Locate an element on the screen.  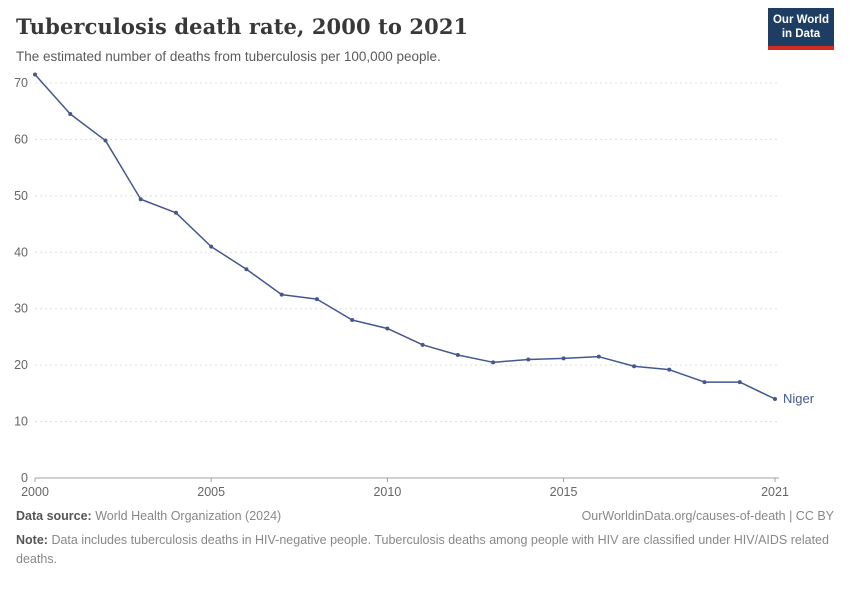
data-source-text: World Health Organization (2024) is located at coordinates (188, 516).